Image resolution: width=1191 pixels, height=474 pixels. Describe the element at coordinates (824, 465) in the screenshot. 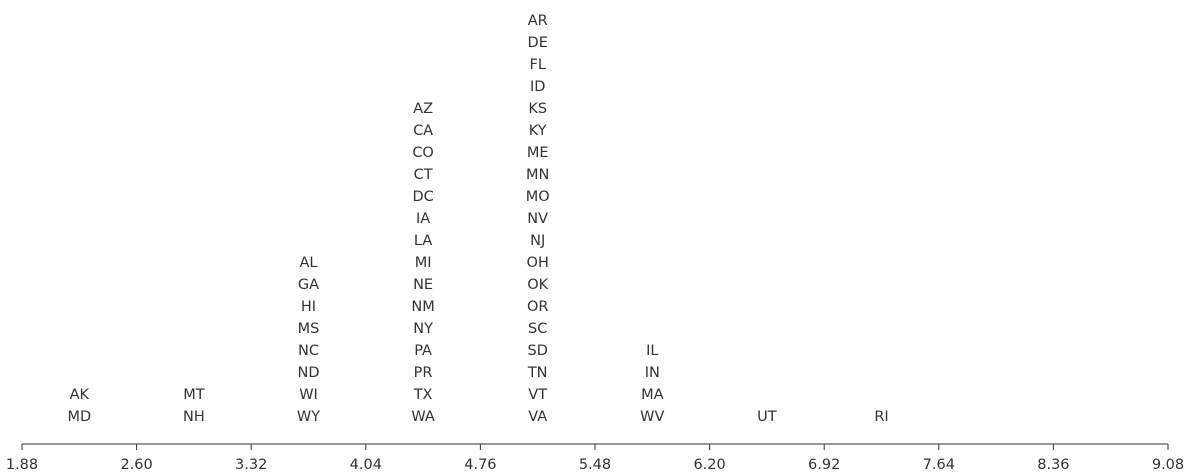

I see `x-tick-label: 6.92` at that location.